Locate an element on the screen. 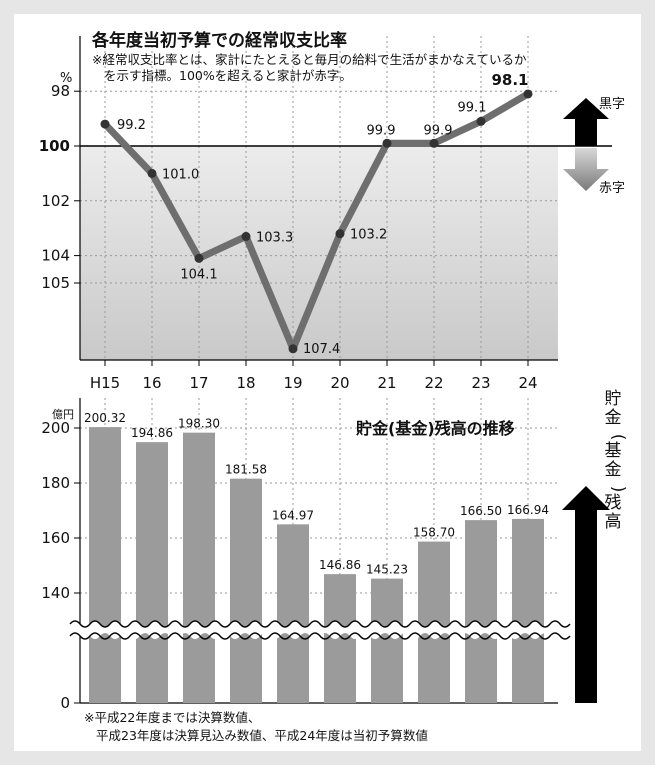  side-label-char: 高 is located at coordinates (613, 522).